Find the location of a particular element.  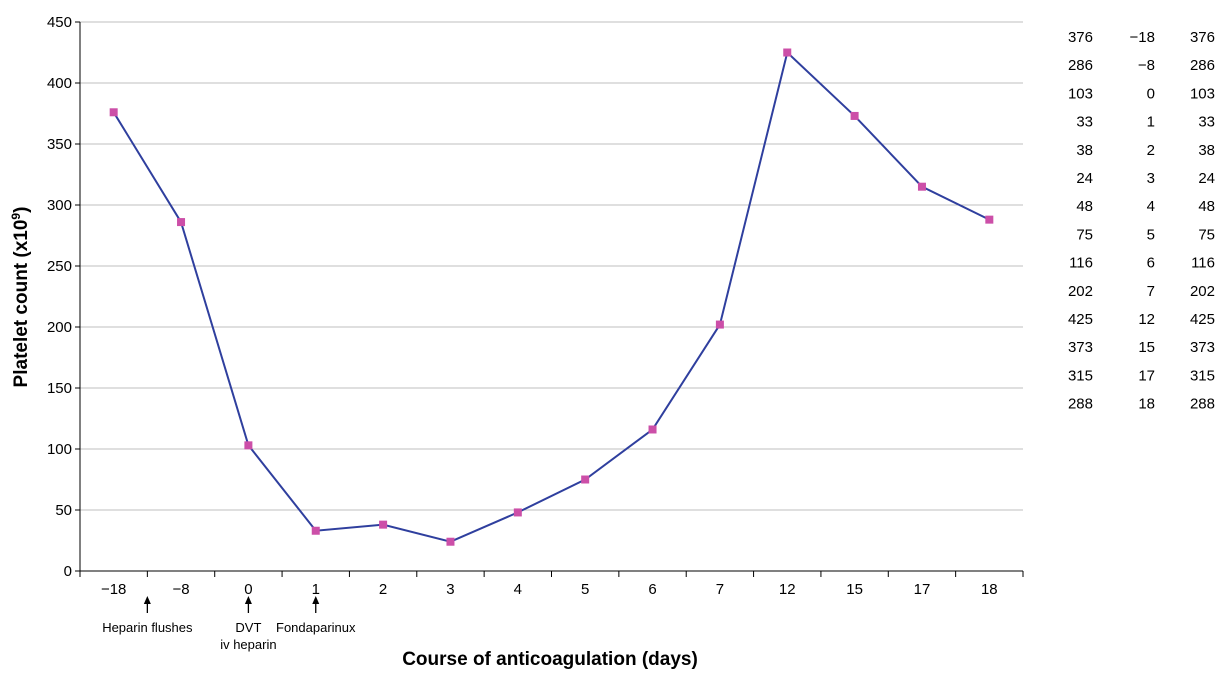

x-tick-label: 7 is located at coordinates (720, 589).